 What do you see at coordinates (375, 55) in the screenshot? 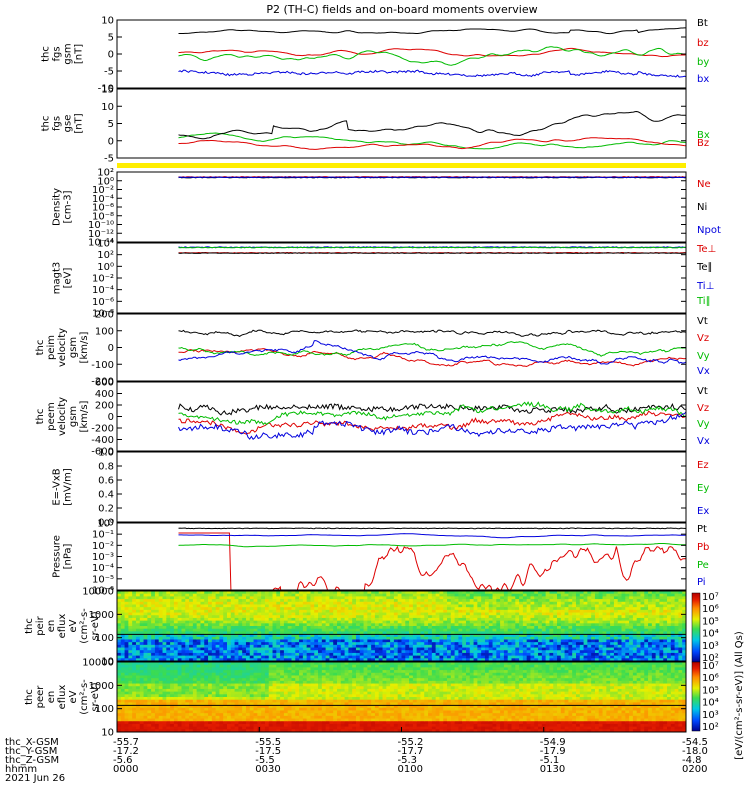
I see `panel-fgs_gsm: 10 5 0 -5 -10 thcfgsgsm[nT] Bt bz by bx` at bounding box center [375, 55].